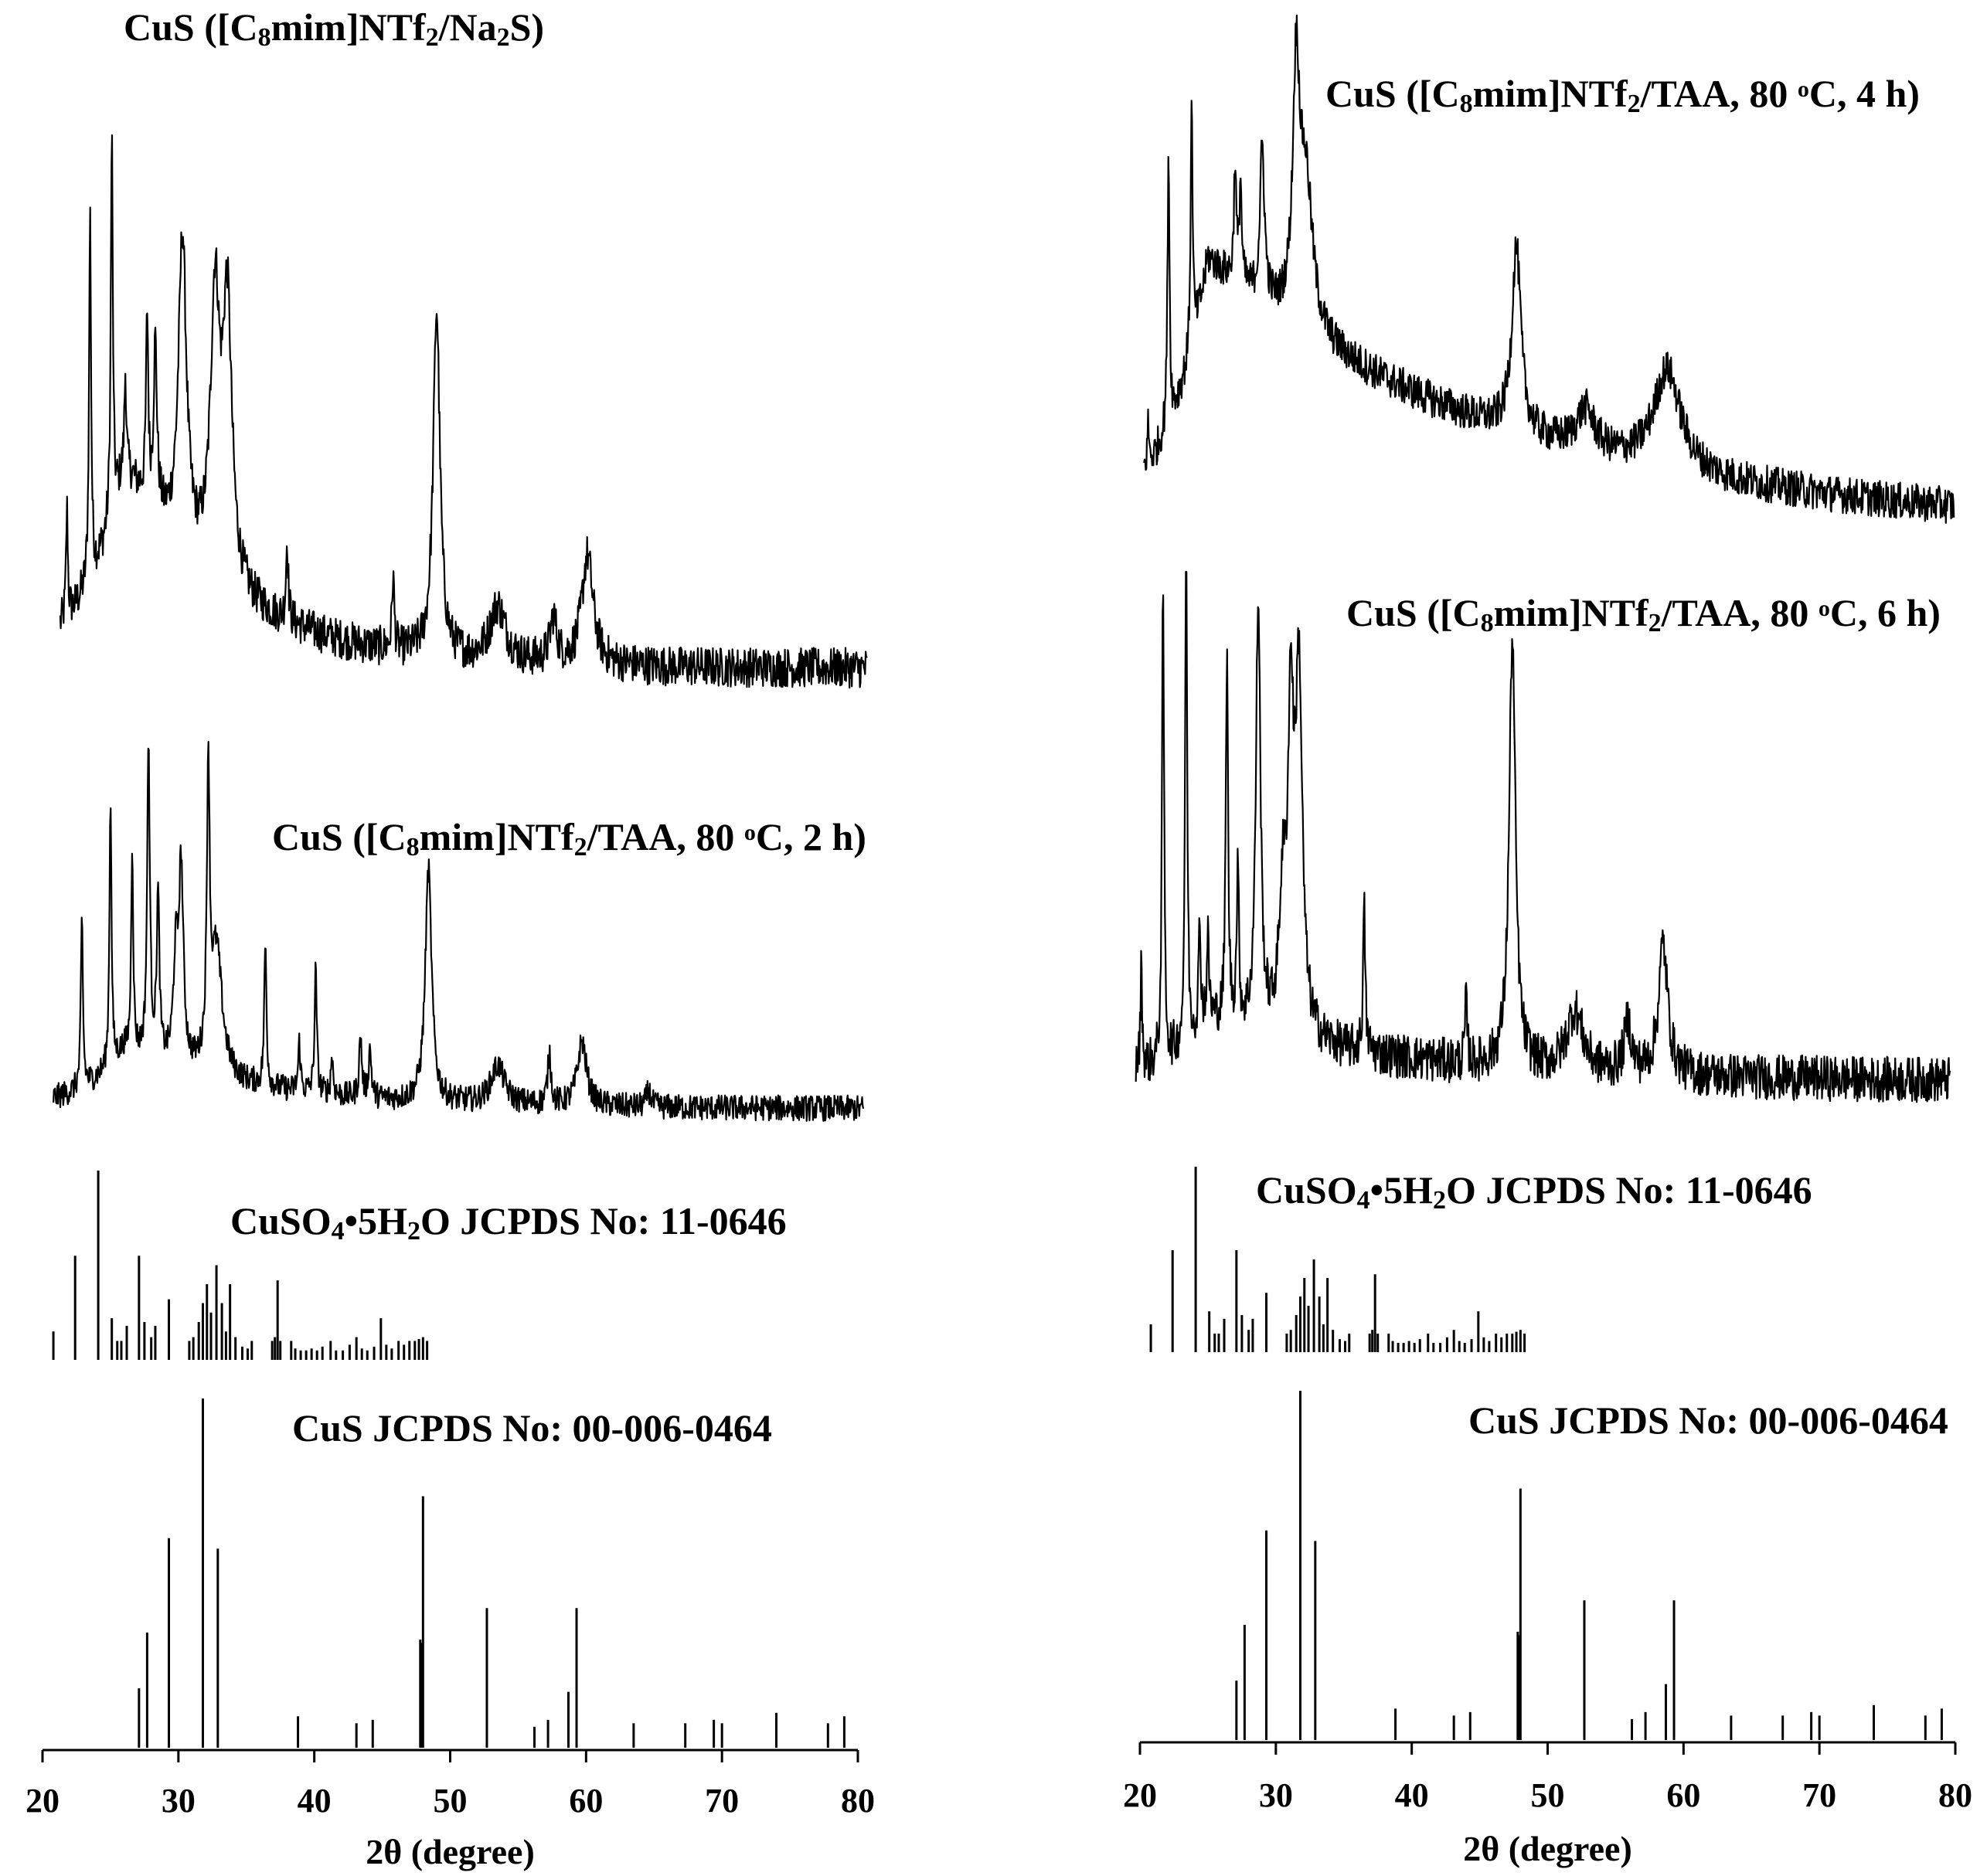 The image size is (1987, 1876). What do you see at coordinates (1140, 1795) in the screenshot?
I see `right-x-tick-label-20: 20` at bounding box center [1140, 1795].